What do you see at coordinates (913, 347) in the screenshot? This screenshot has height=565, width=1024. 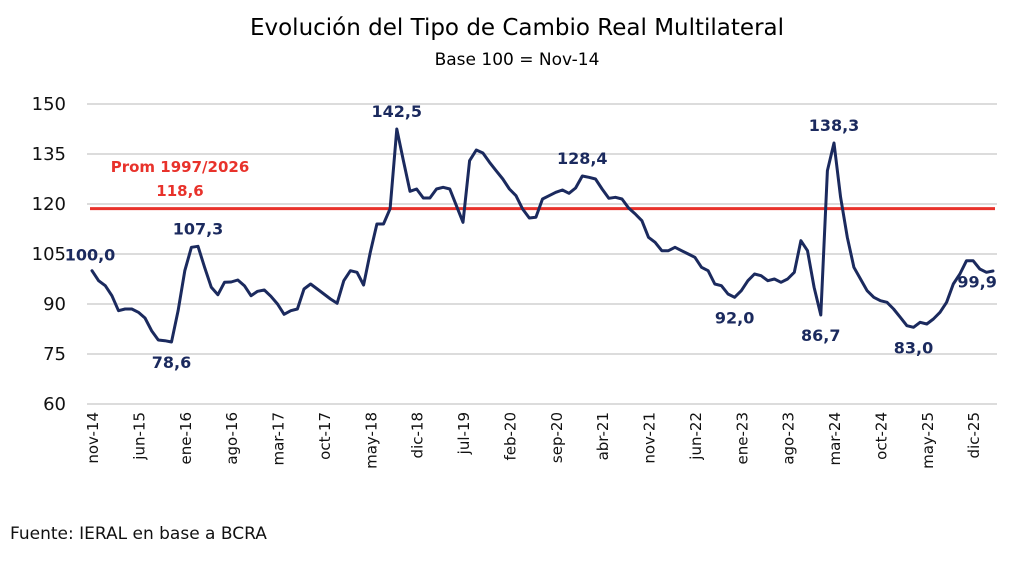 I see `data-label: 83,0` at bounding box center [913, 347].